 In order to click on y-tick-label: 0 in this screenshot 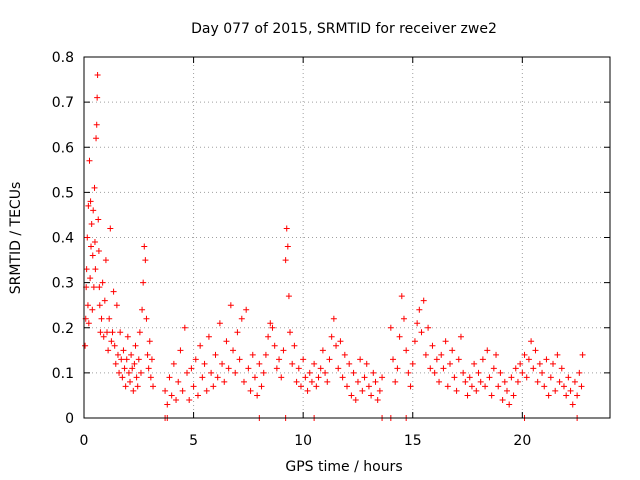, I will do `click(69, 419)`.